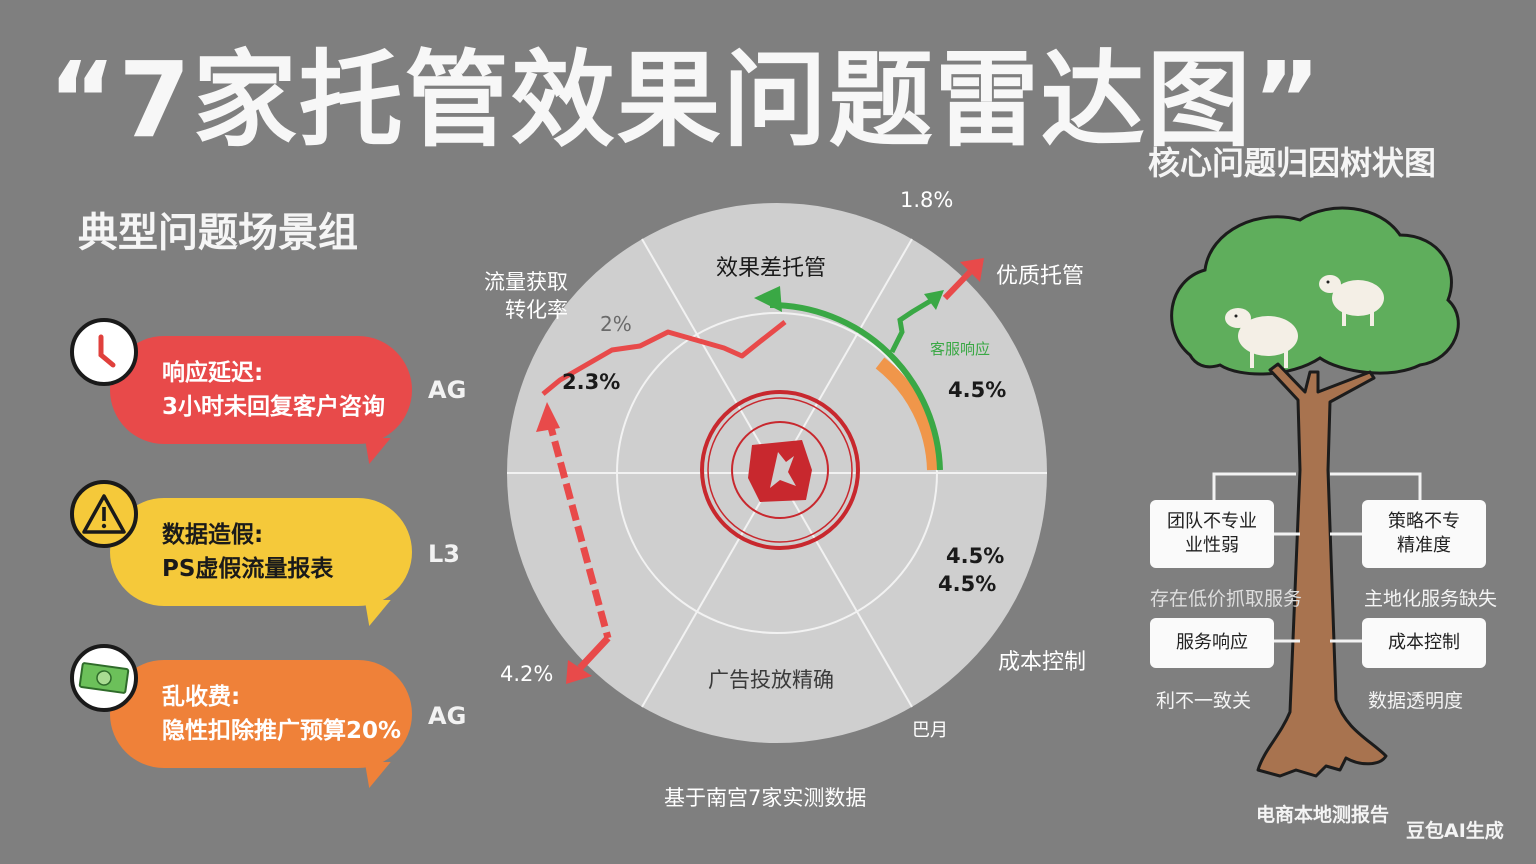  What do you see at coordinates (1424, 643) in the screenshot?
I see `tree-box-cost: 成本控制` at bounding box center [1424, 643].